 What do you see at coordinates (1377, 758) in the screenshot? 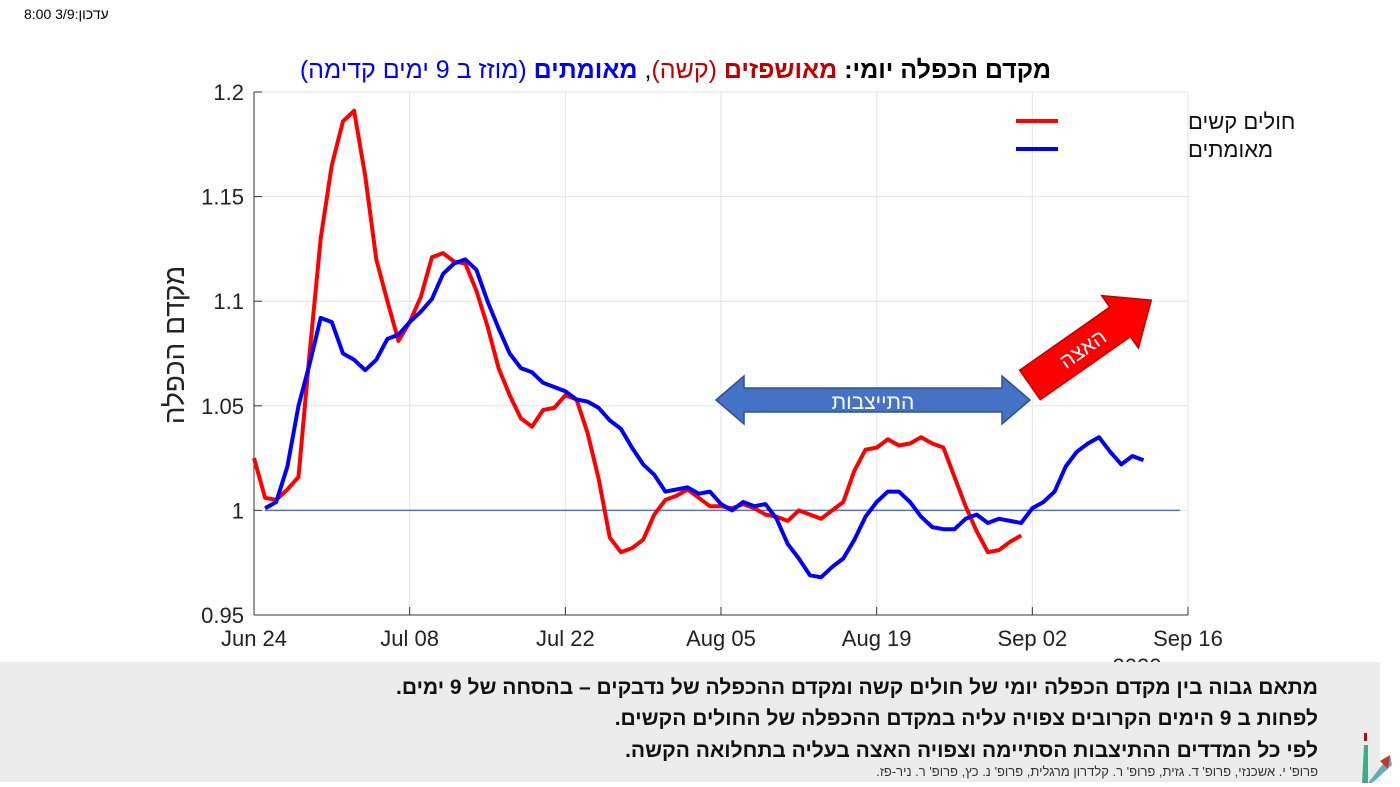
I see `logo-icon` at bounding box center [1377, 758].